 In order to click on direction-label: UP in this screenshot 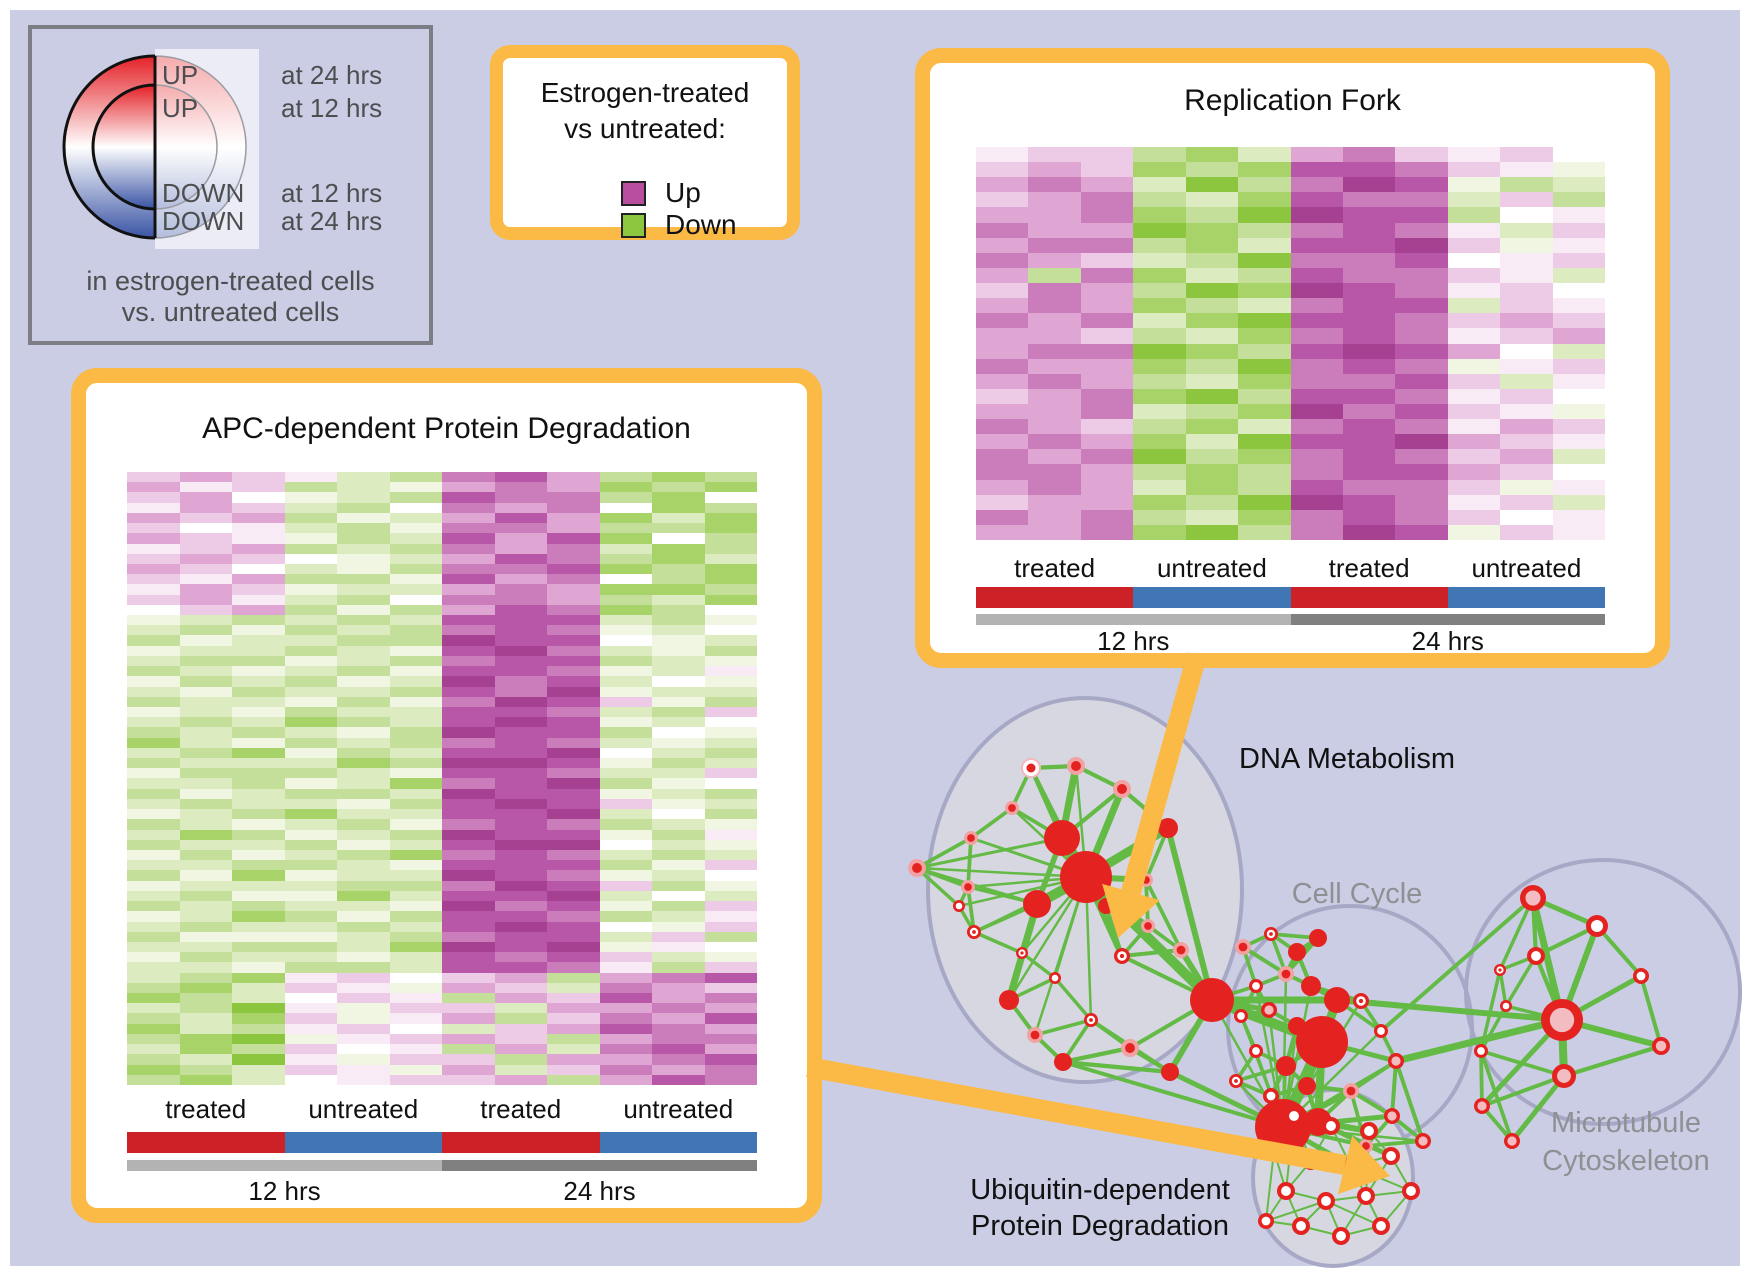, I will do `click(180, 108)`.